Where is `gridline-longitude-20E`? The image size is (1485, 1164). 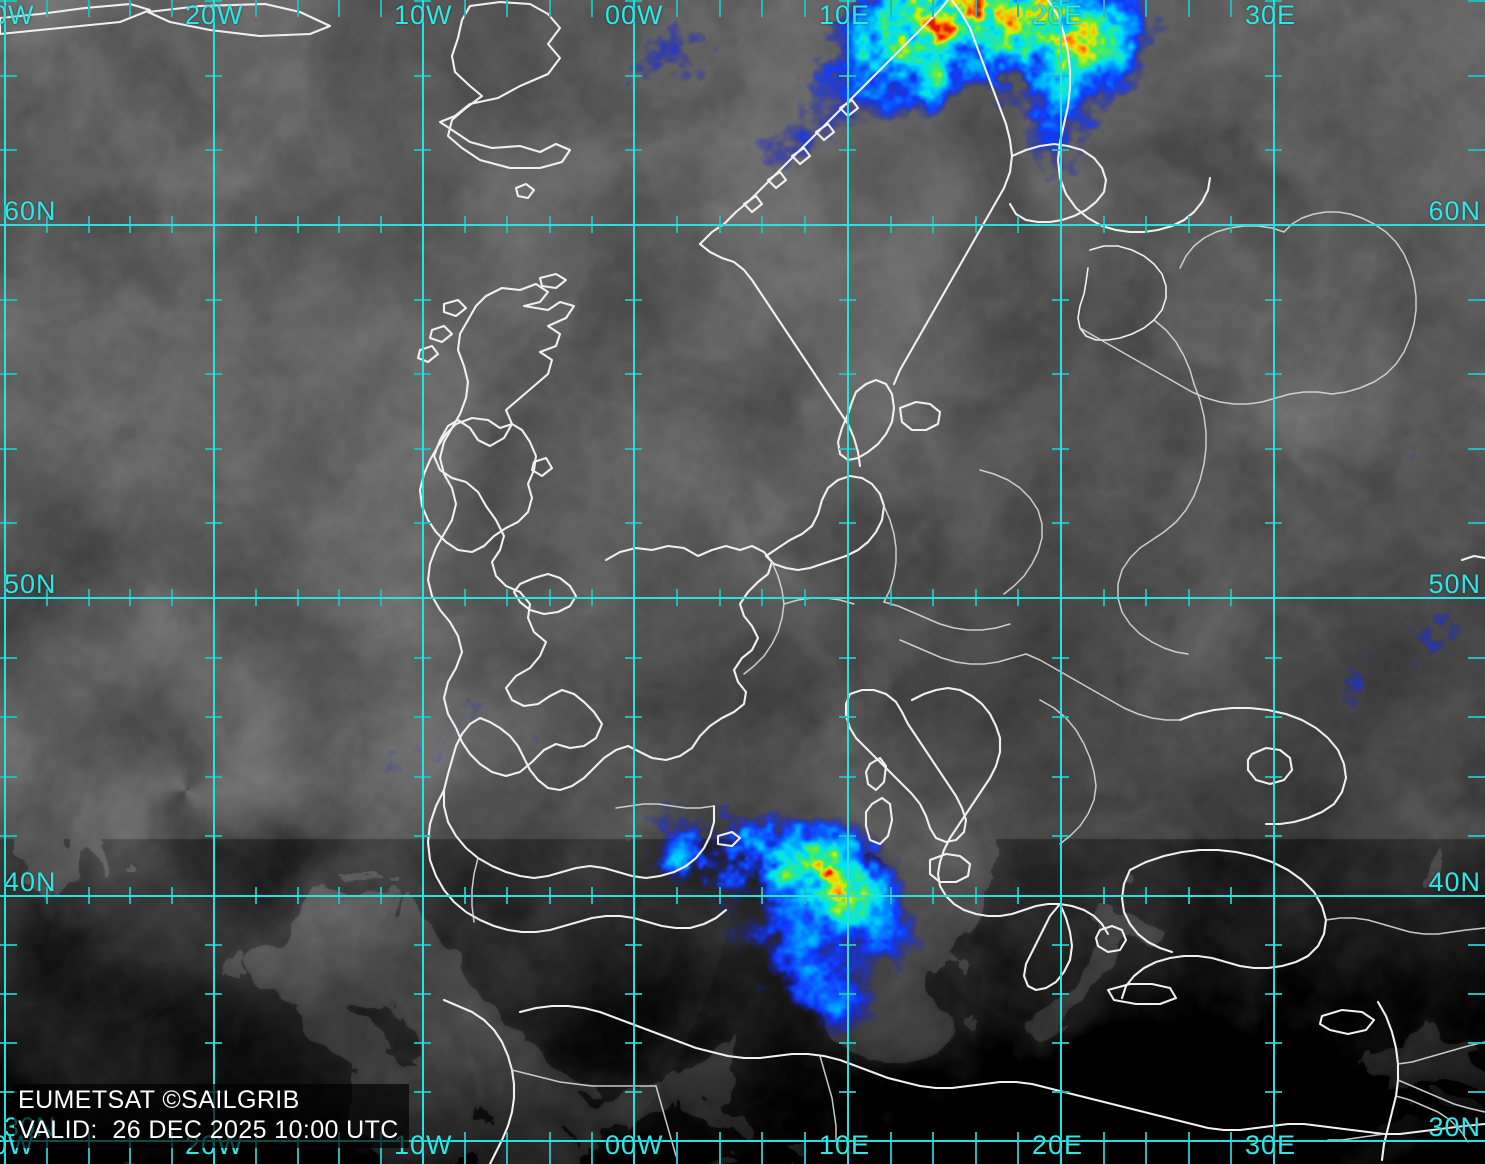
gridline-longitude-20E is located at coordinates (1061, 582).